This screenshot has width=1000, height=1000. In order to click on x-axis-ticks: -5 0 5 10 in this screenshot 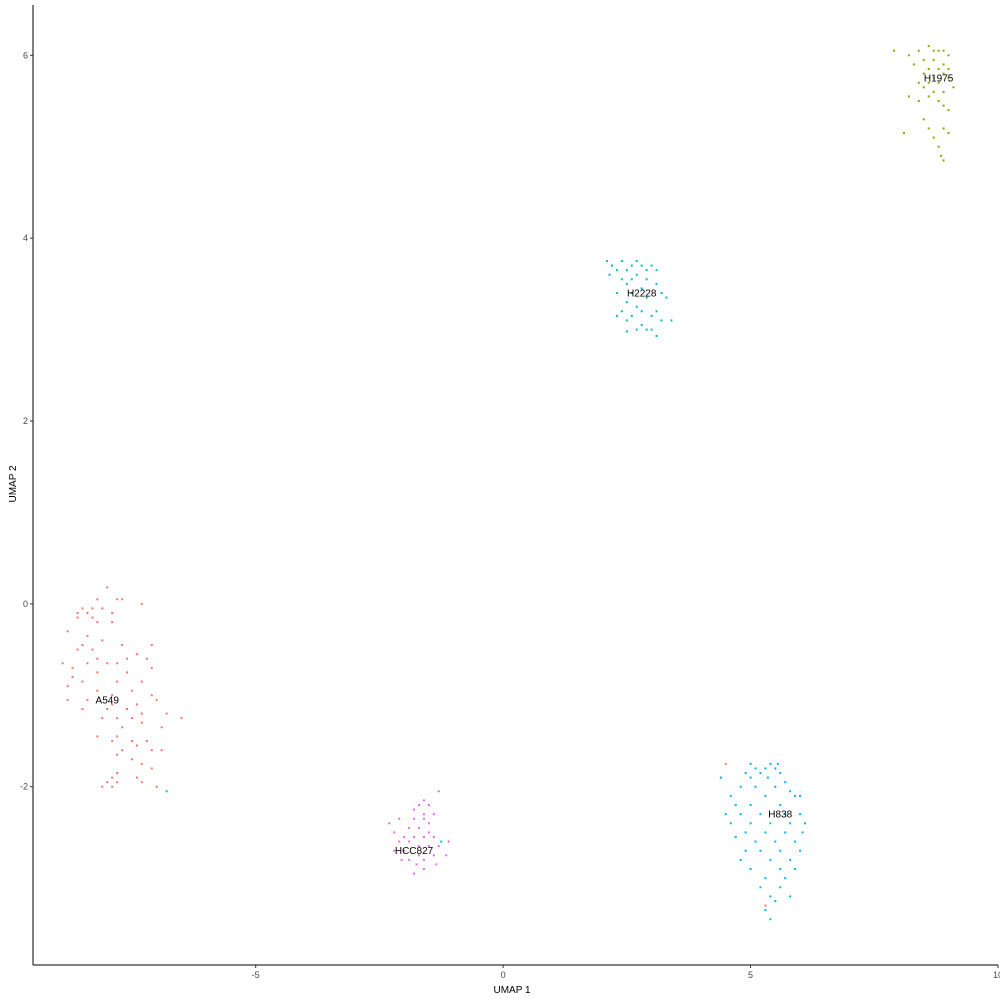, I will do `click(626, 972)`.